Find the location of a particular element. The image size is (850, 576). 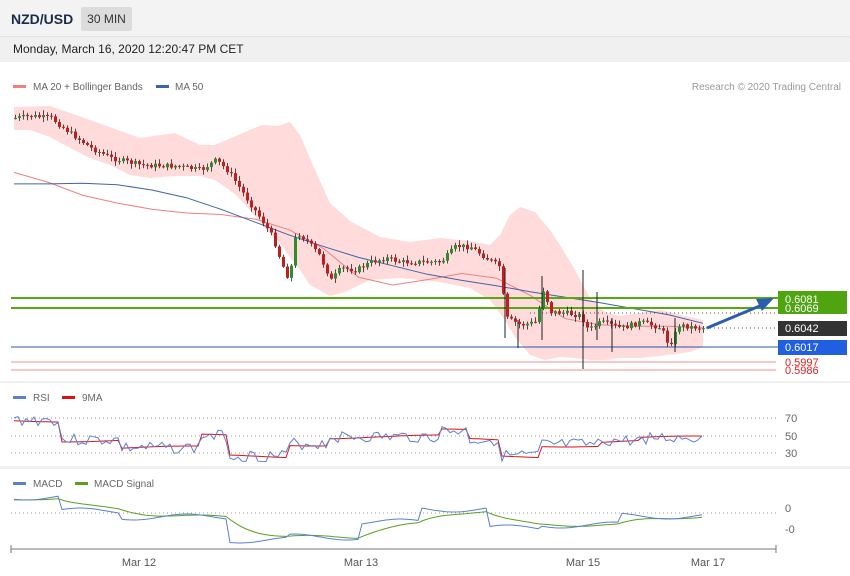

rsi-legend-label: RSI is located at coordinates (41, 398).